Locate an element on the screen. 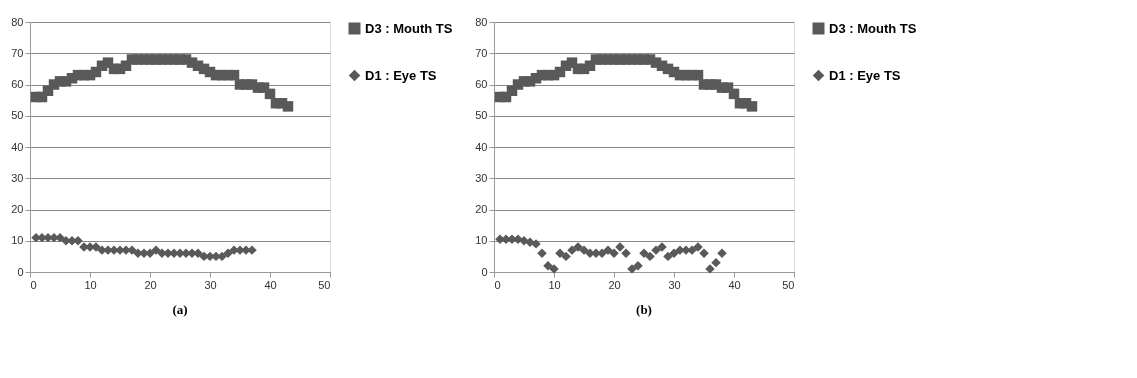  text: (b) is located at coordinates (644, 309).